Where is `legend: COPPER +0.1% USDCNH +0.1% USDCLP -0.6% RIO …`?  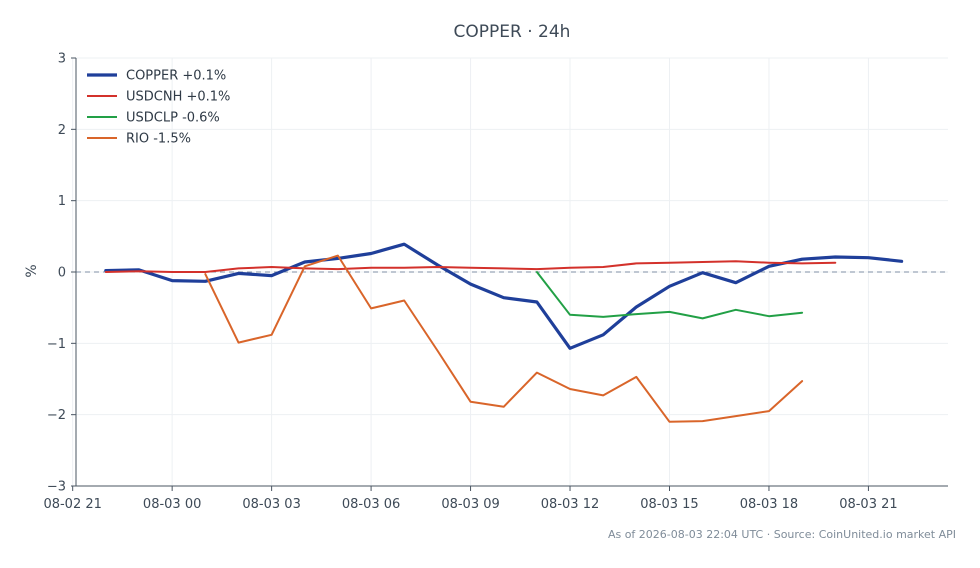 legend: COPPER +0.1% USDCNH +0.1% USDCLP -0.6% RIO … is located at coordinates (158, 108).